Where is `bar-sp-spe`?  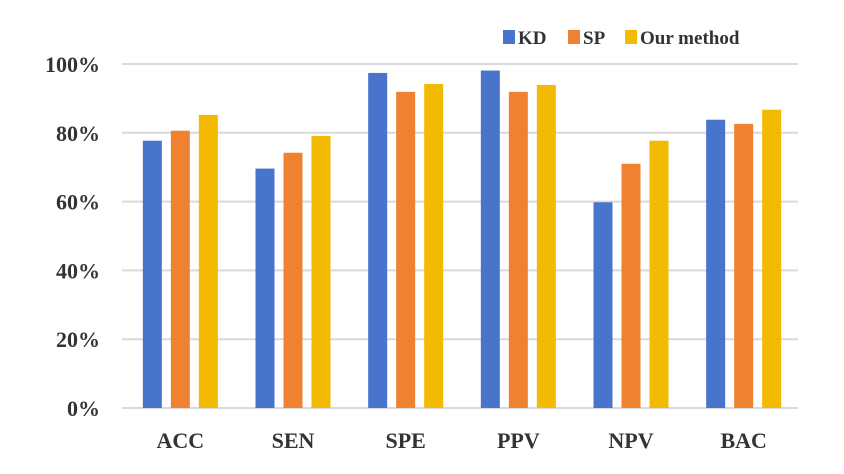 bar-sp-spe is located at coordinates (406, 249).